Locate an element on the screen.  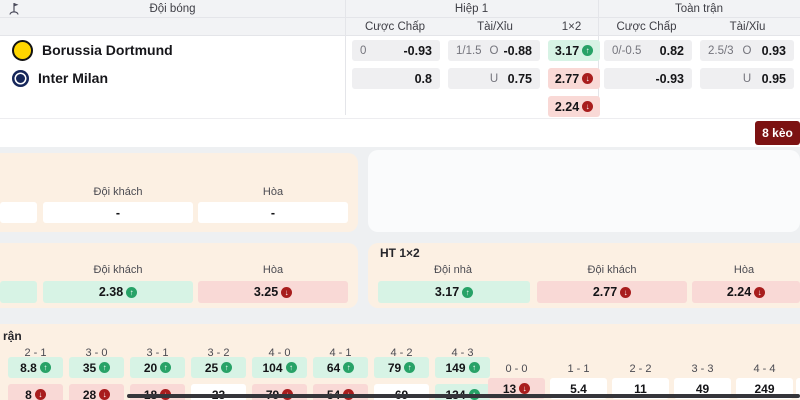
more-odds-badge: 8 kèo is located at coordinates (777, 133).